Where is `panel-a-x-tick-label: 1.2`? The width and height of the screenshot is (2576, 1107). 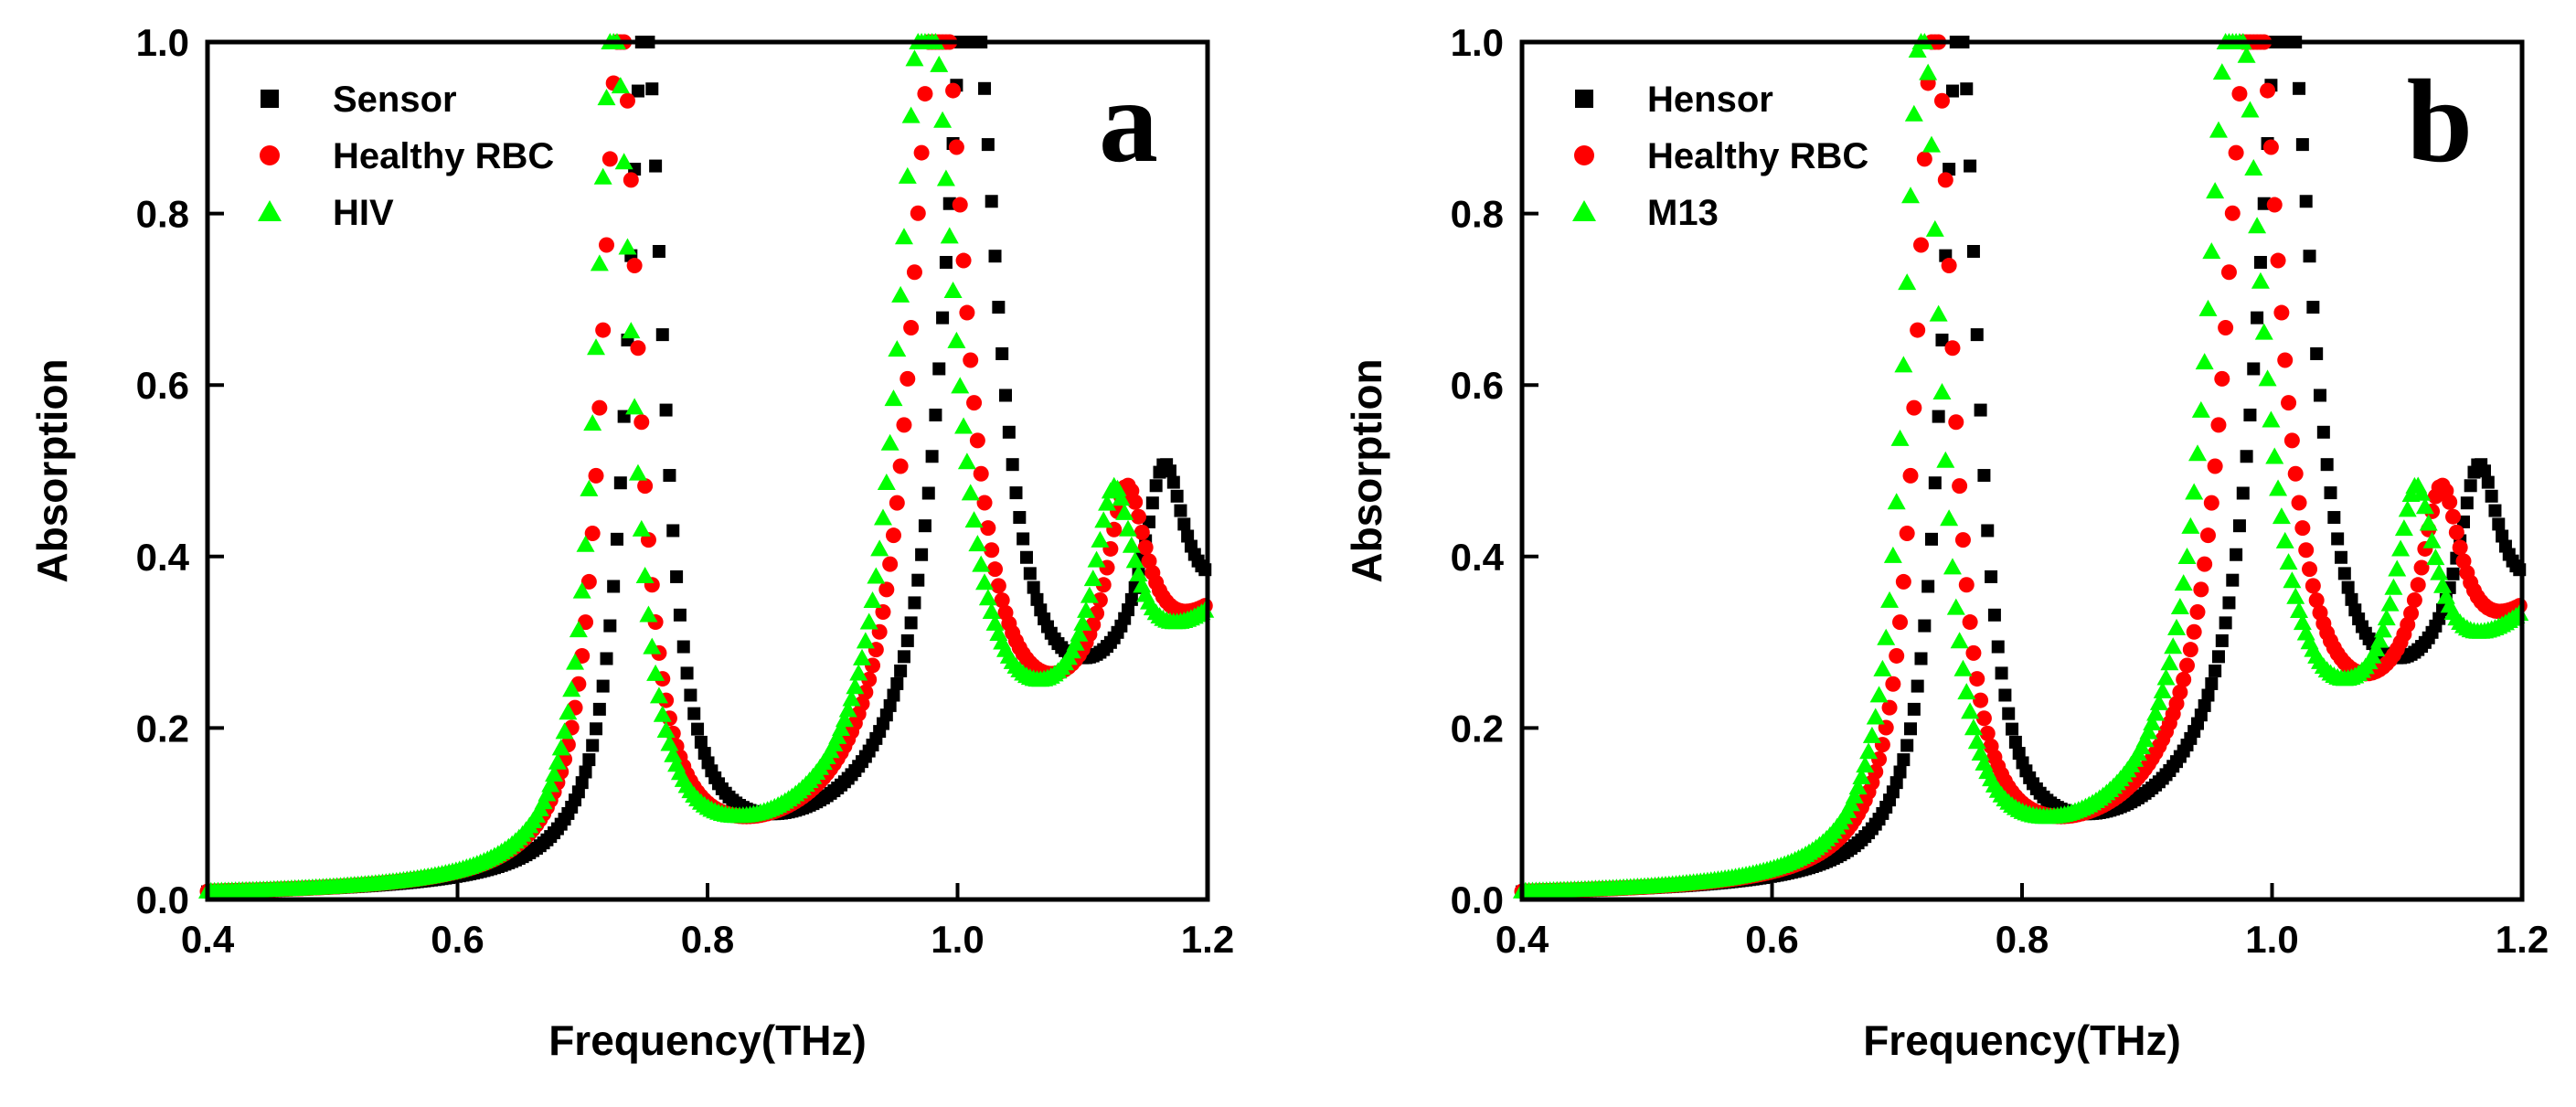 panel-a-x-tick-label: 1.2 is located at coordinates (1207, 939).